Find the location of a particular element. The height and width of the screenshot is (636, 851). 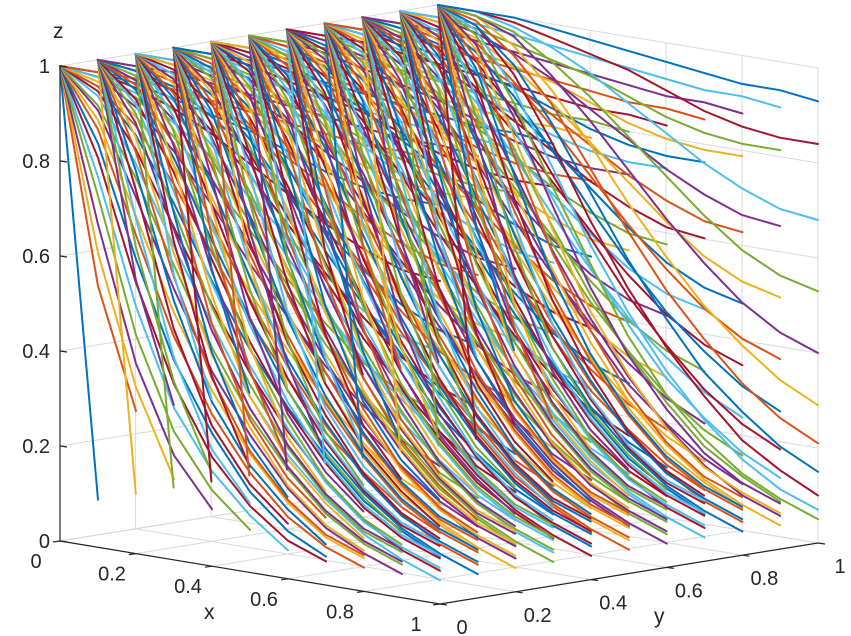

z-axis-label: z is located at coordinates (58, 31).